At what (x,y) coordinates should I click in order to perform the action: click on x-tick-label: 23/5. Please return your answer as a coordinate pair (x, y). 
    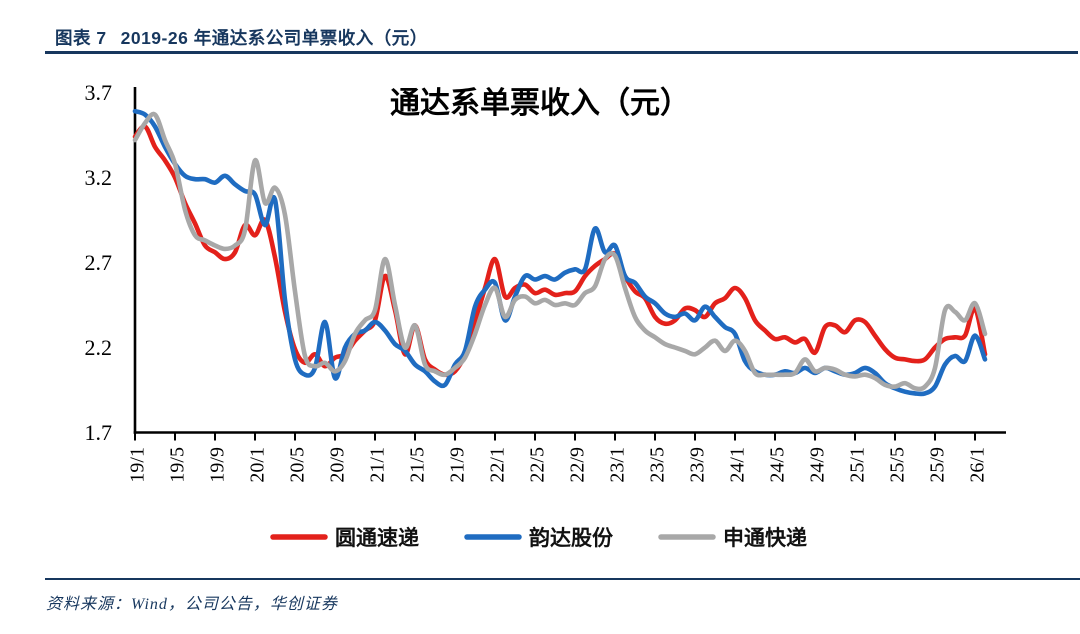
    Looking at the image, I should click on (658, 465).